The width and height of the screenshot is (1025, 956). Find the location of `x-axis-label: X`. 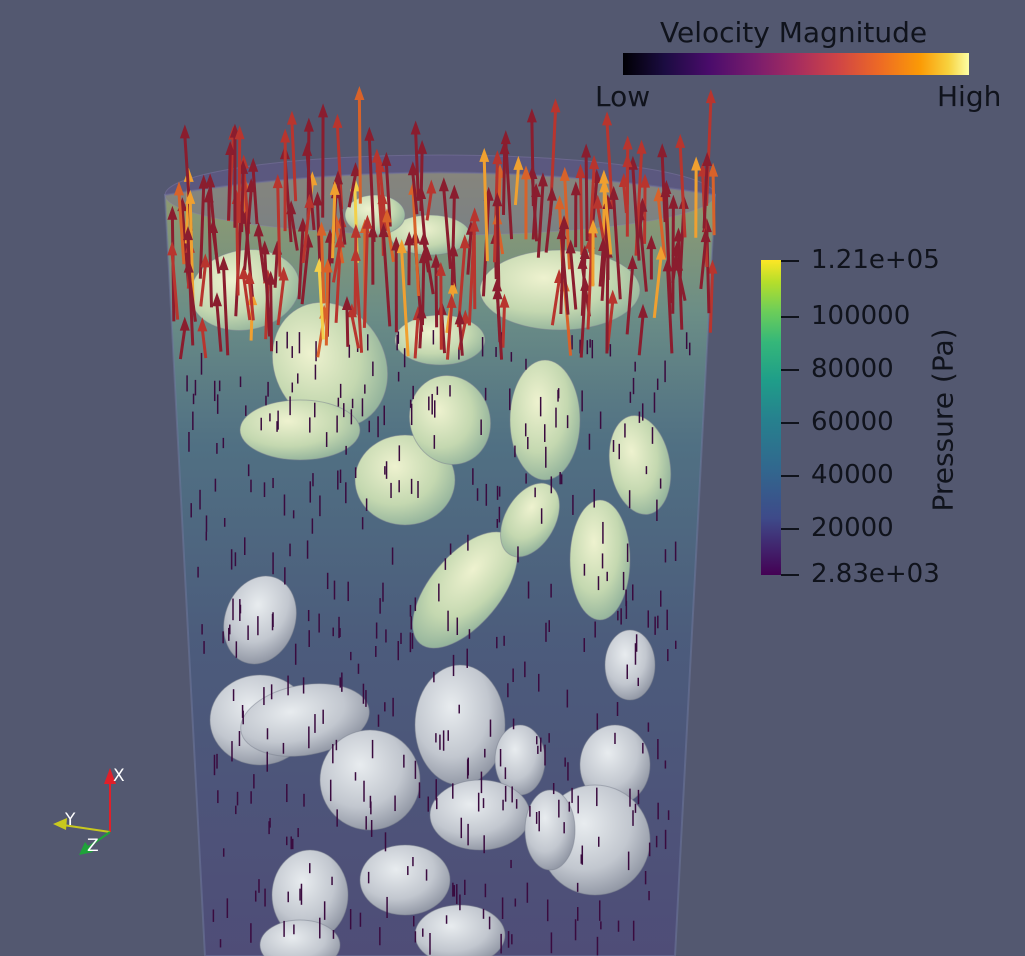

x-axis-label: X is located at coordinates (119, 776).